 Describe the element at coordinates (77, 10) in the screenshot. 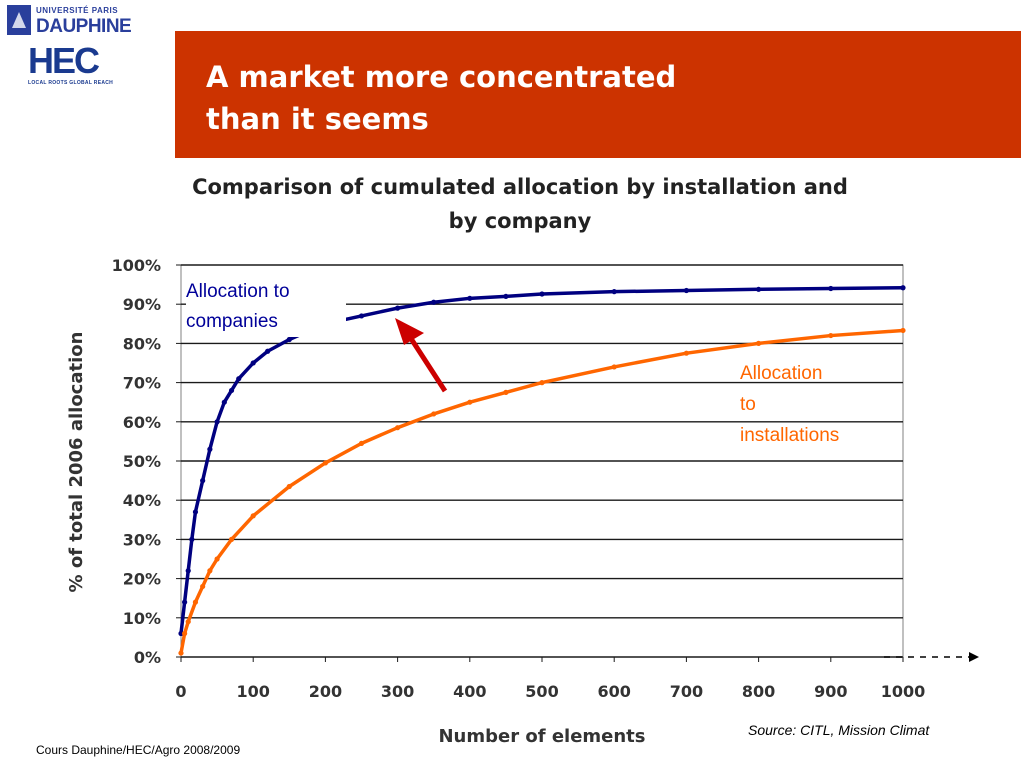

I see `dauphine-logo-subtitle: UNIVERSITÉ PARIS` at that location.